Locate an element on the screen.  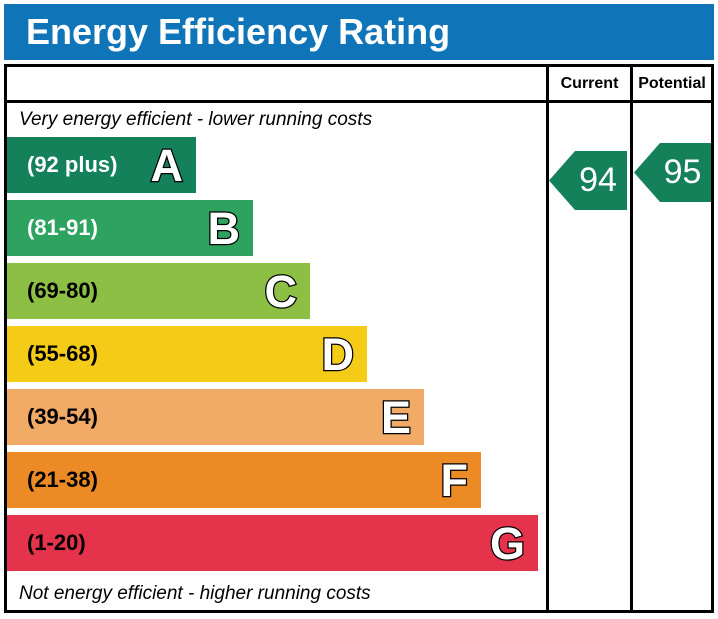
current-rating-value: 94 is located at coordinates (598, 180).